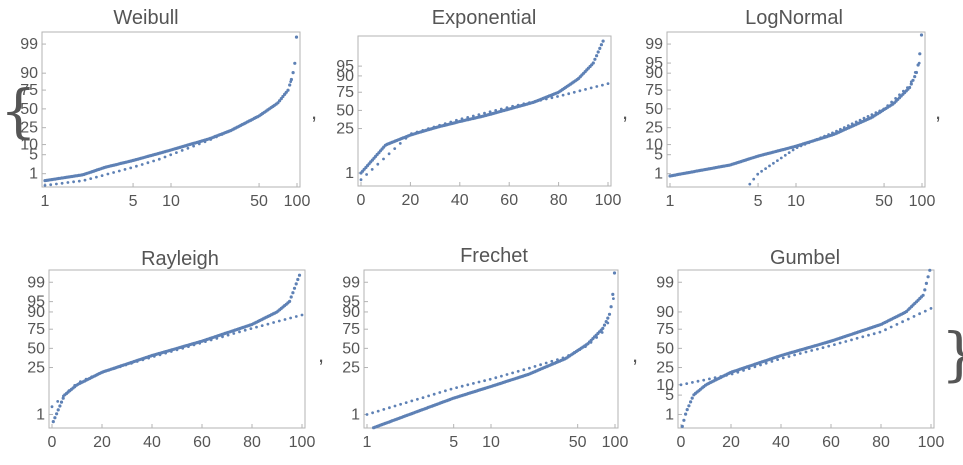 Image resolution: width=963 pixels, height=465 pixels. What do you see at coordinates (654, 63) in the screenshot?
I see `y-tick-label: 95` at bounding box center [654, 63].